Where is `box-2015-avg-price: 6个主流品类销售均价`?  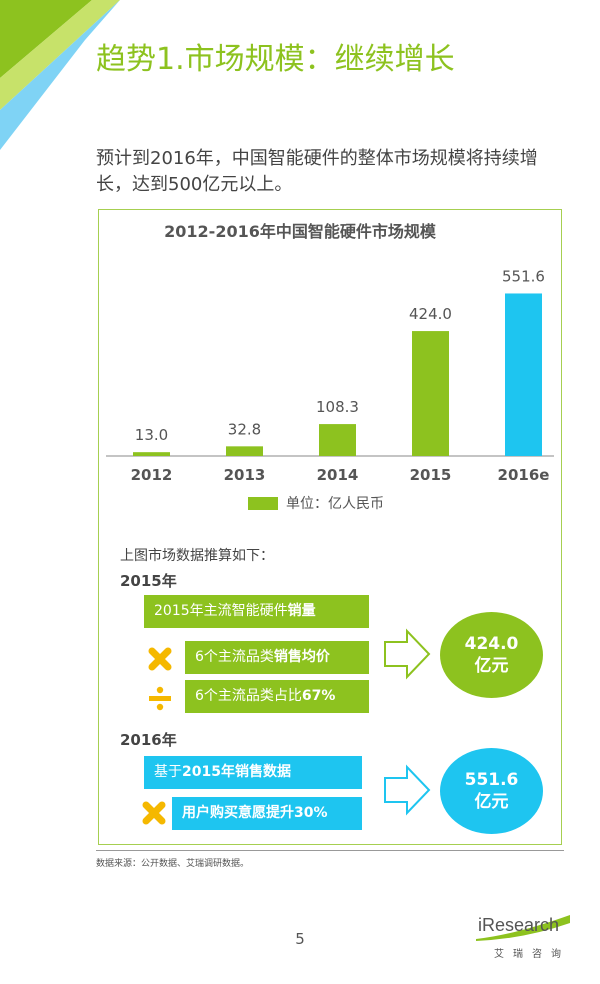
box-2015-avg-price: 6个主流品类销售均价 is located at coordinates (277, 657).